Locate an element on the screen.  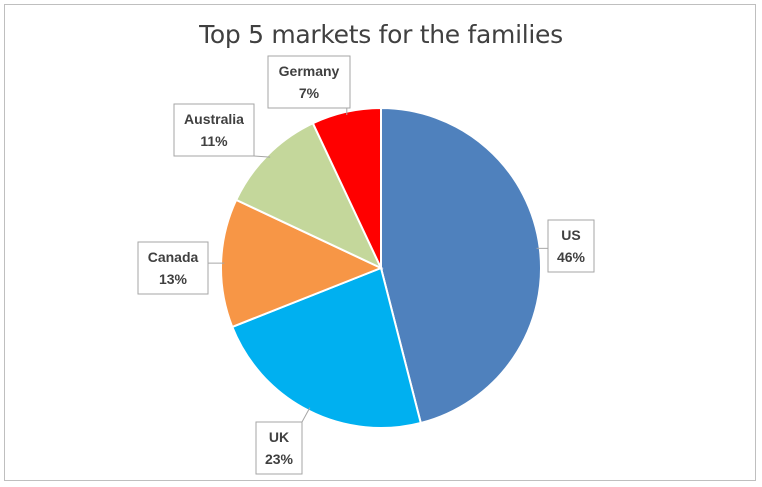
data-label-germany: Germany 7% is located at coordinates (309, 82).